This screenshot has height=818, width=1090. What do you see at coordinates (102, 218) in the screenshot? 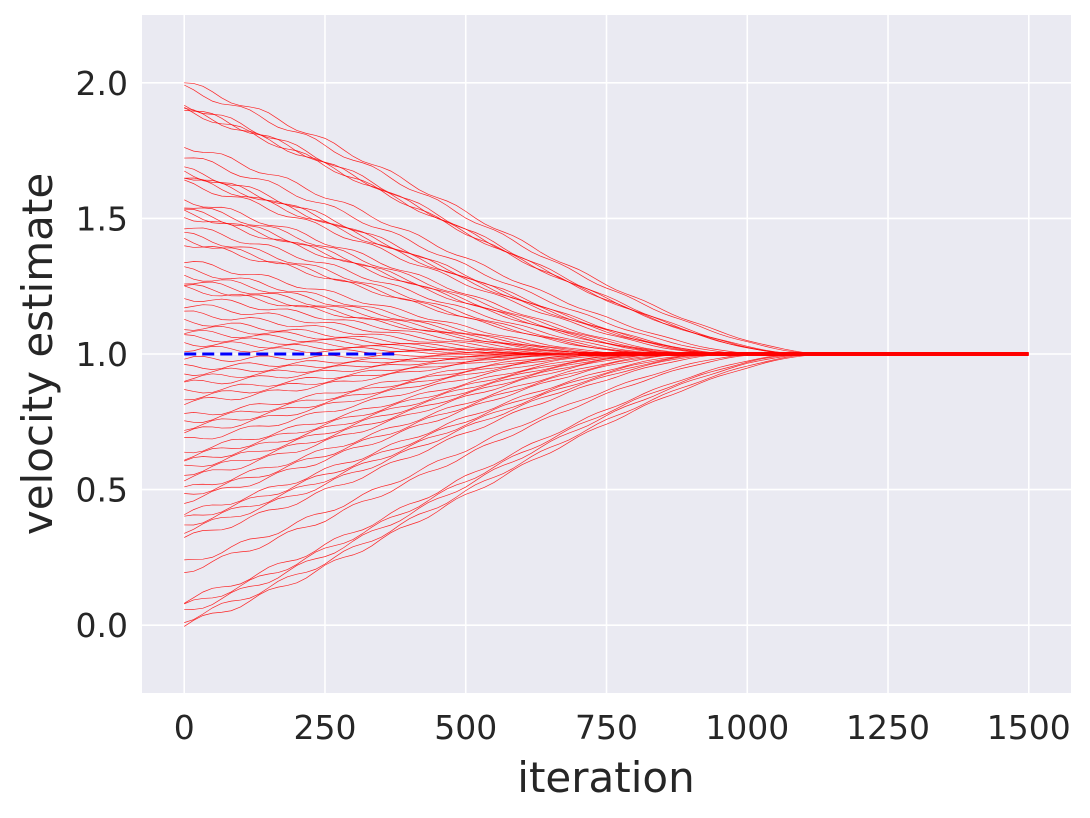
I see `y-tick-label: 1.5` at bounding box center [102, 218].